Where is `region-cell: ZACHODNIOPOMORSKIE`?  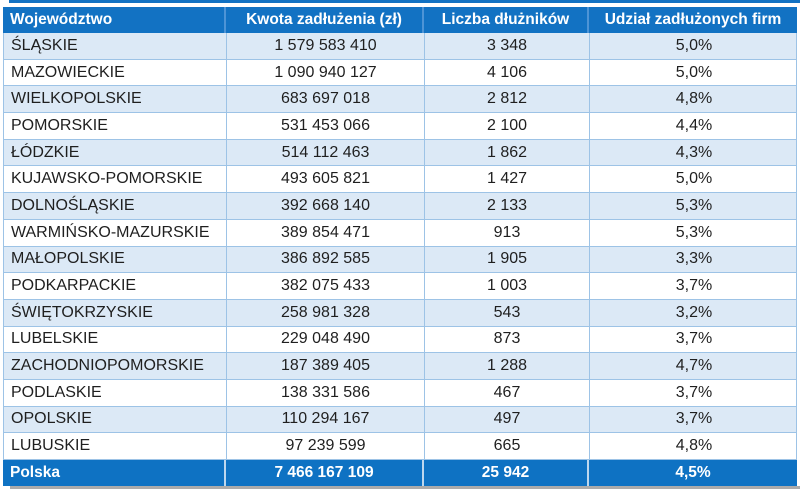
region-cell: ZACHODNIOPOMORSKIE is located at coordinates (115, 366).